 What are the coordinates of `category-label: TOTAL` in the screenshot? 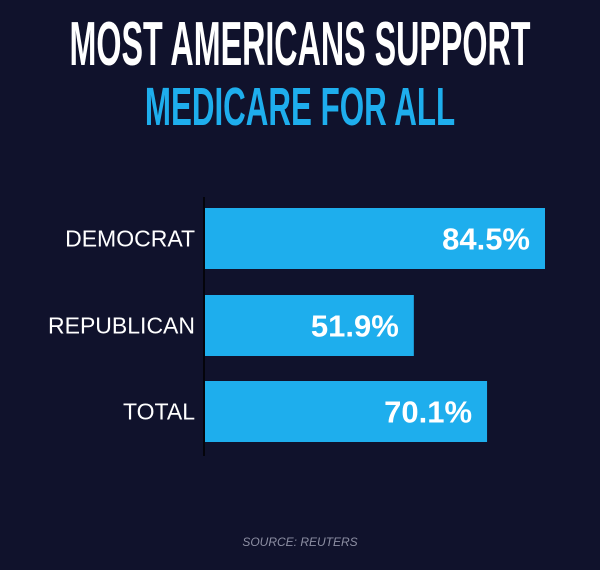 It's located at (159, 412).